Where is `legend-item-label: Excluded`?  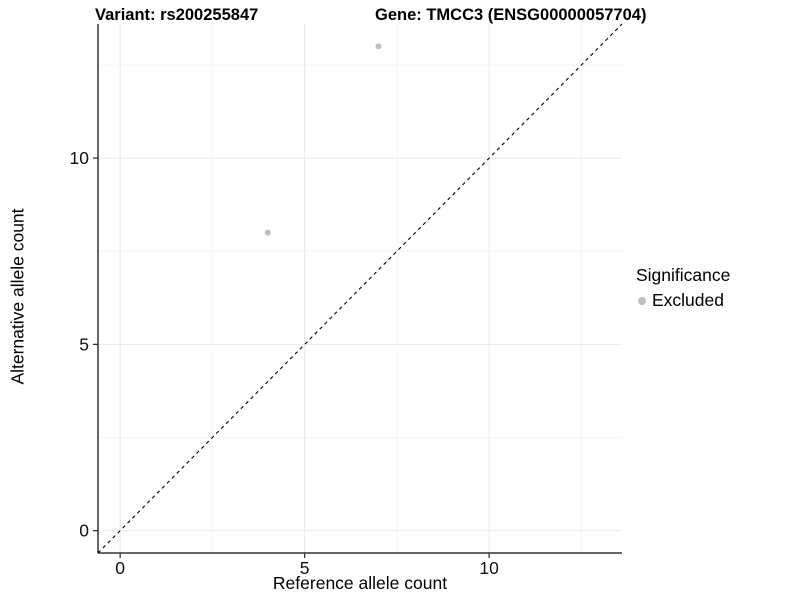 legend-item-label: Excluded is located at coordinates (688, 300).